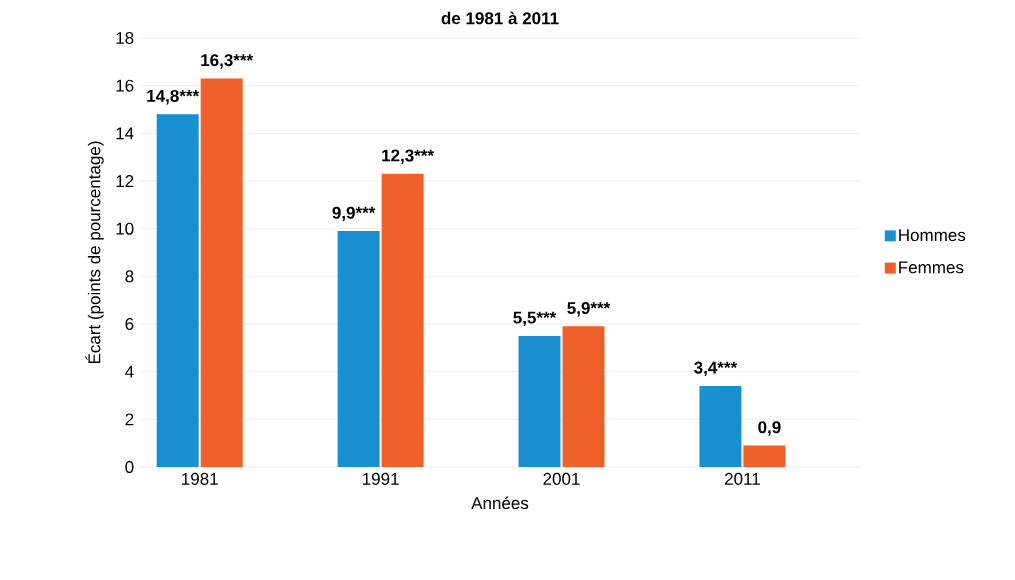 The width and height of the screenshot is (1015, 580). Describe the element at coordinates (94, 252) in the screenshot. I see `y-axis-title: Écart (points de pourcentage)` at that location.